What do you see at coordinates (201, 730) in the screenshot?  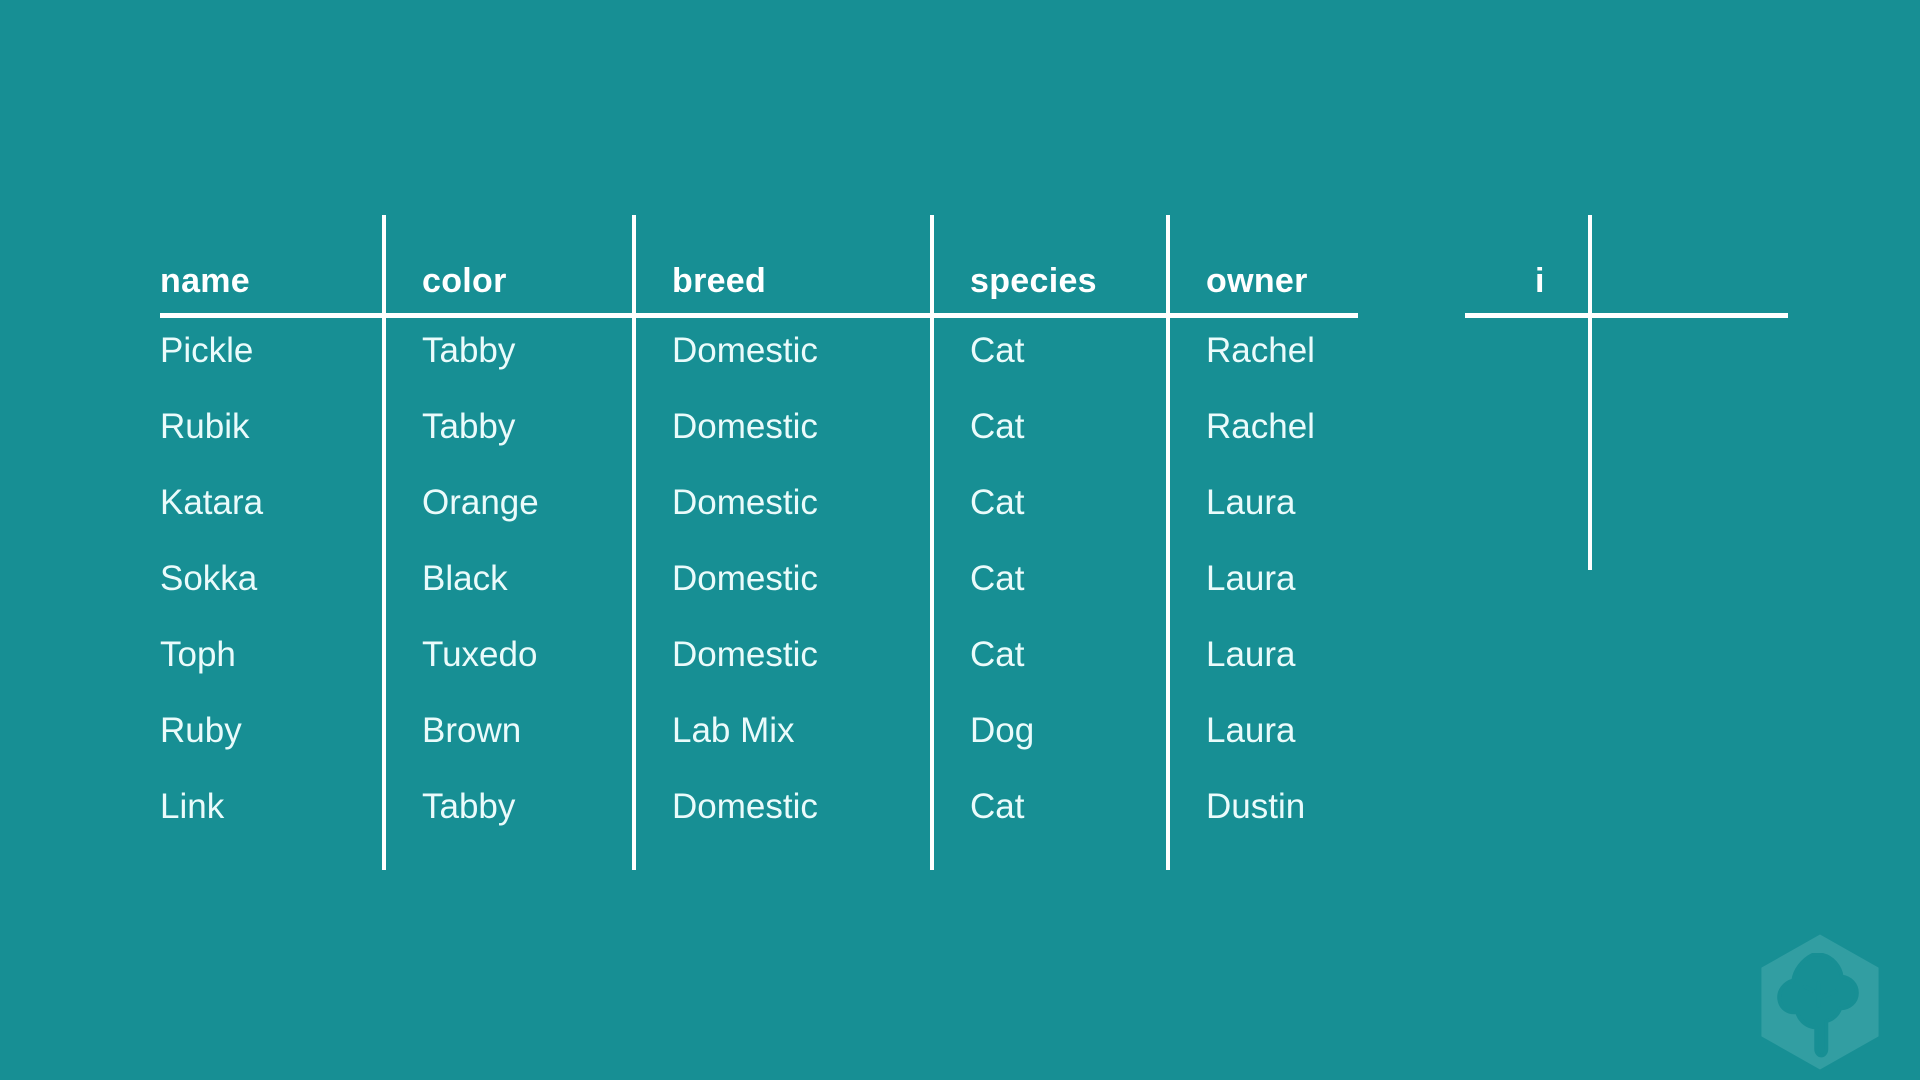 I see `cell-name: Ruby` at bounding box center [201, 730].